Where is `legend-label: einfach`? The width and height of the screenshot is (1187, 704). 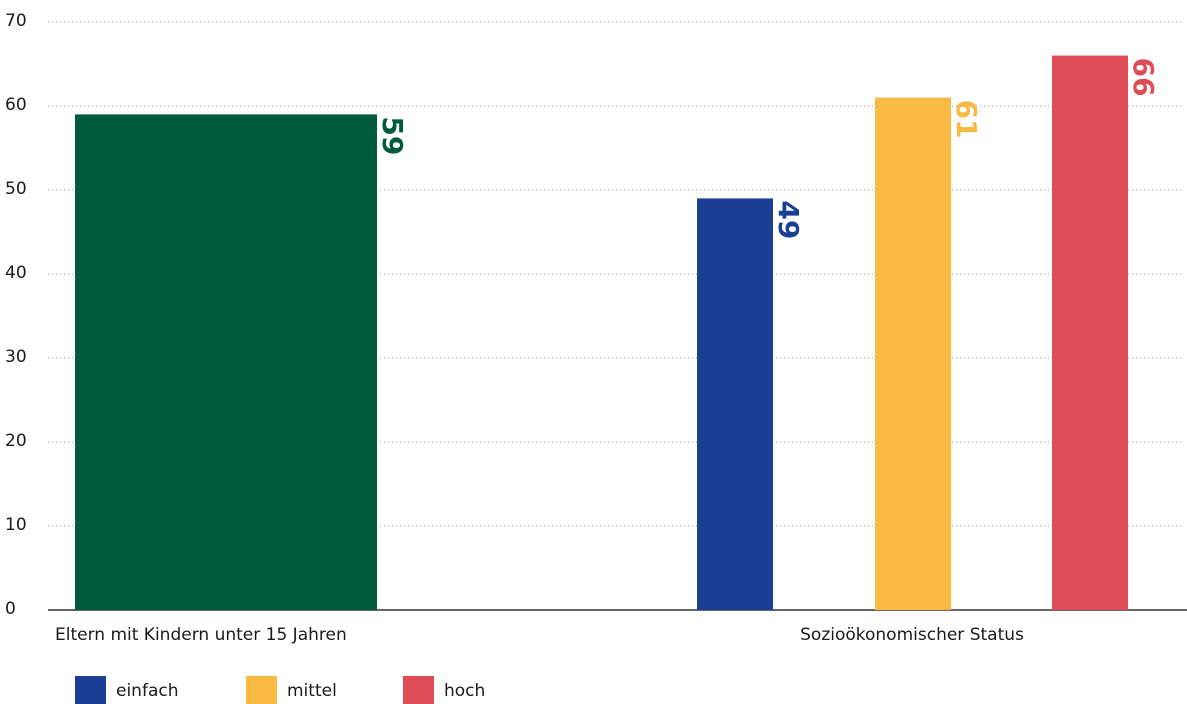 legend-label: einfach is located at coordinates (147, 691).